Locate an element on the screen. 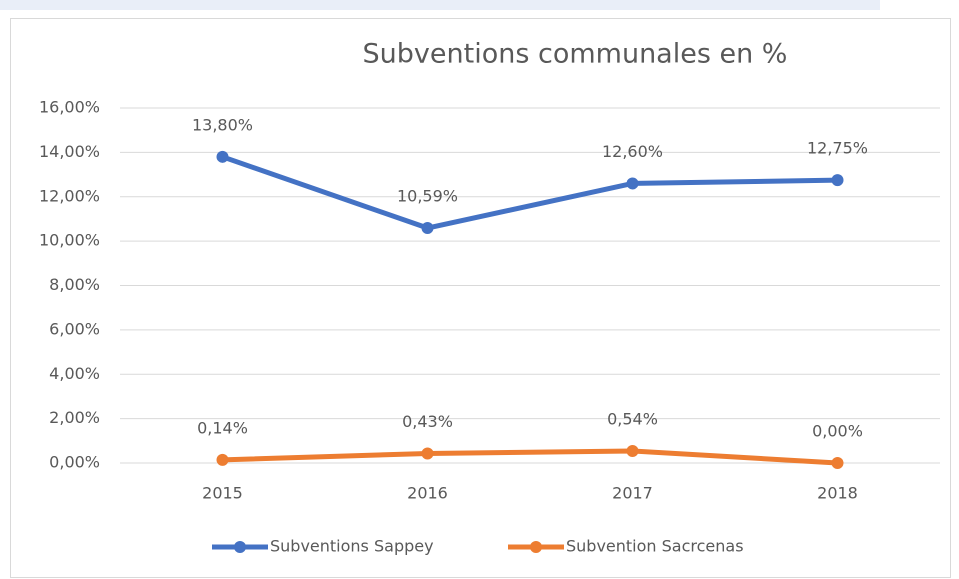  y-tick-label: 12,00% is located at coordinates (69, 195).